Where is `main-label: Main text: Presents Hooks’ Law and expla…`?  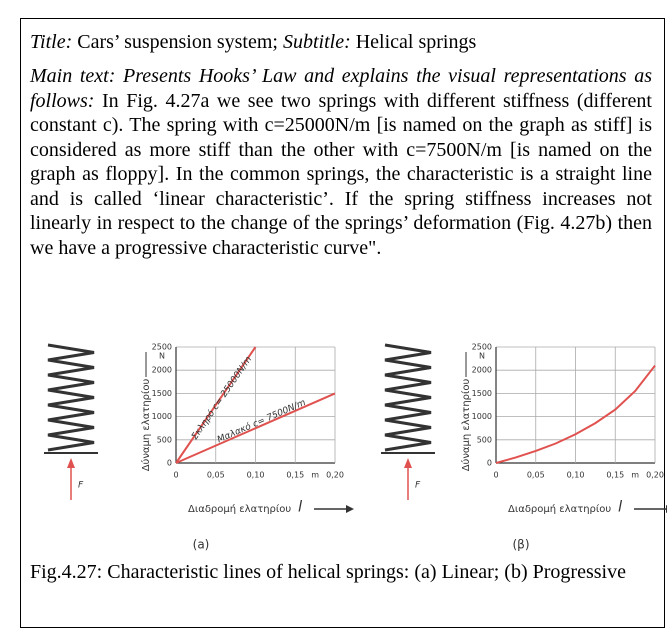
main-label: Main text: Presents Hooks’ Law and expla… is located at coordinates (341, 88).